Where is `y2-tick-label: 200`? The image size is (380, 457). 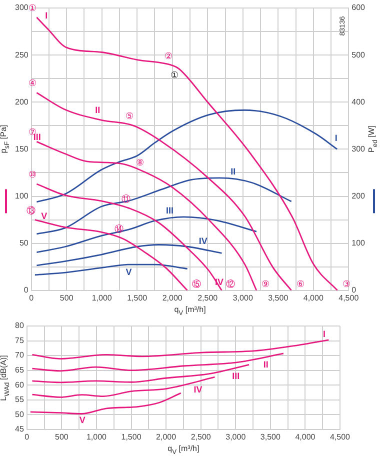 y2-tick-label: 200 is located at coordinates (359, 195).